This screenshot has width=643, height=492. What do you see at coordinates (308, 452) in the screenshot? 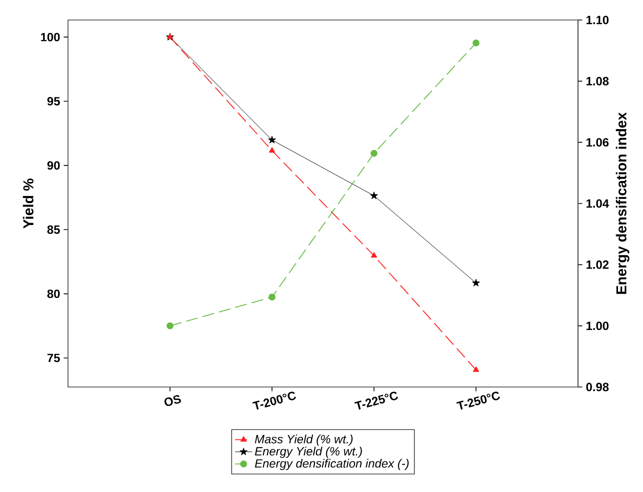
I see `legend-label: Energy Yield (% wt.)` at bounding box center [308, 452].